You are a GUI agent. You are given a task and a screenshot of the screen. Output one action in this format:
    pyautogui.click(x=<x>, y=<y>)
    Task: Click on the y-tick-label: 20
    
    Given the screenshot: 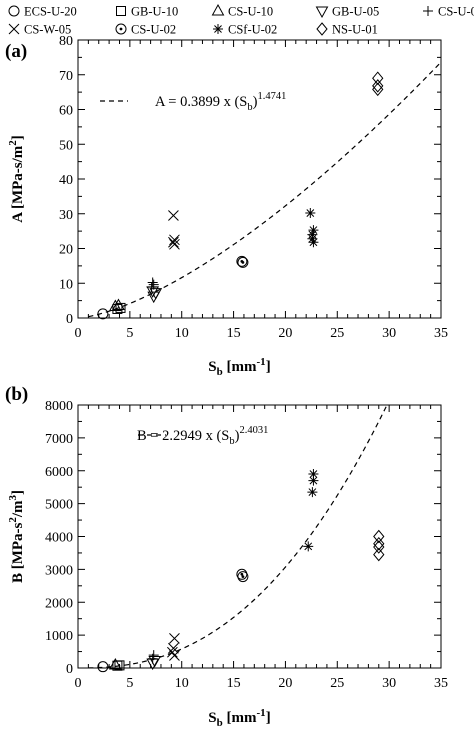 What is the action you would take?
    pyautogui.click(x=66, y=250)
    